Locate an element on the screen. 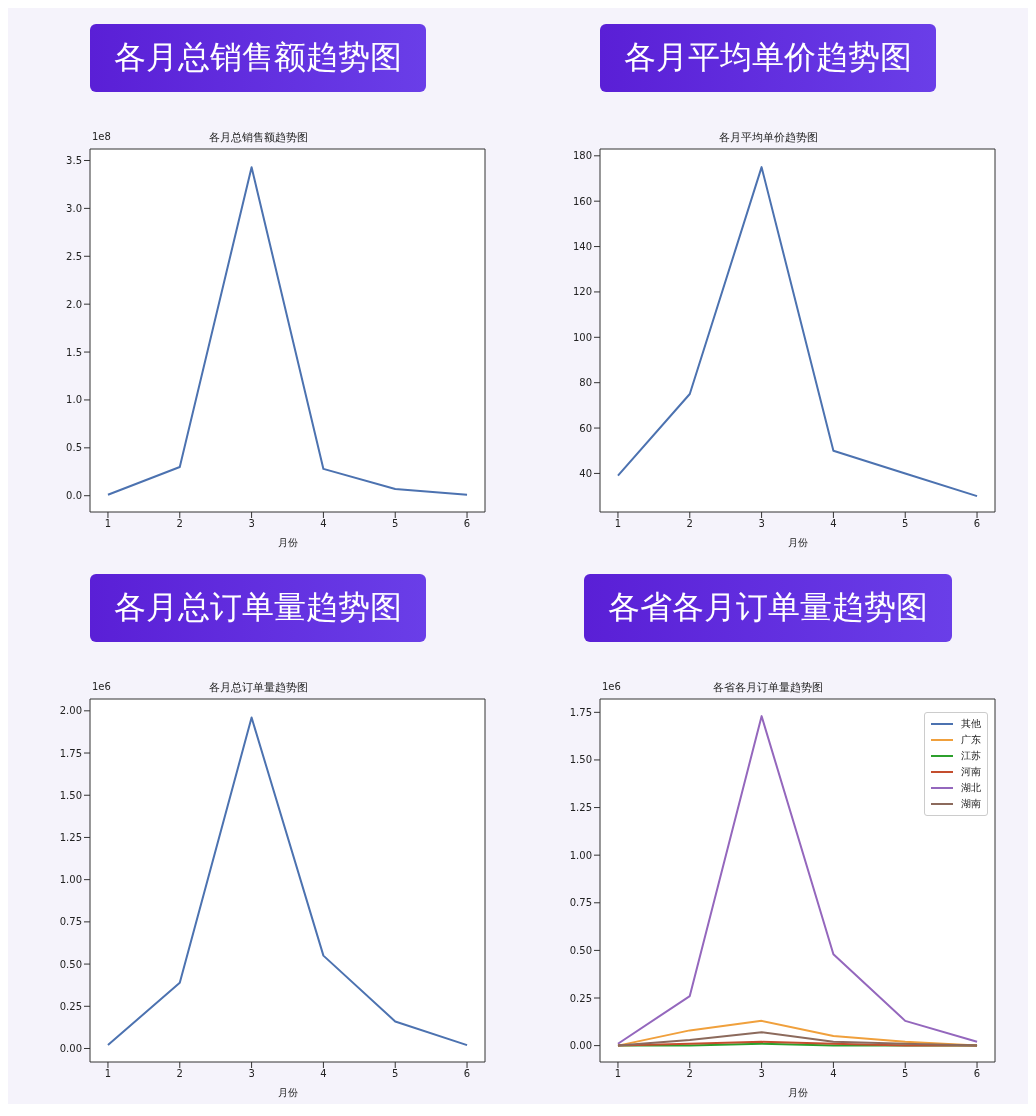  legend-label: 河南 is located at coordinates (971, 772).